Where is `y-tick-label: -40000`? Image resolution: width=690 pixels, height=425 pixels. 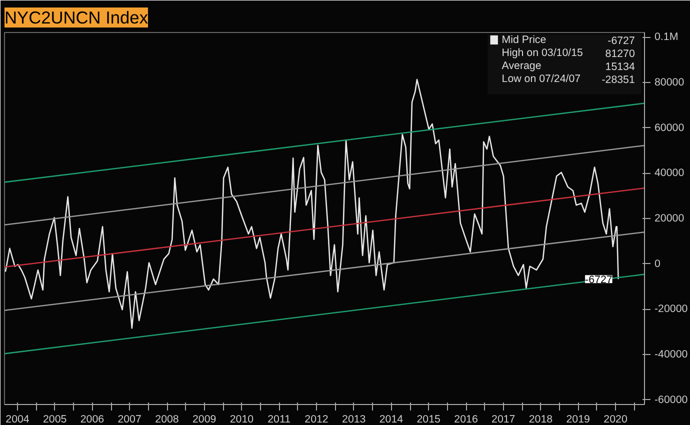
y-tick-label: -40000 is located at coordinates (671, 354).